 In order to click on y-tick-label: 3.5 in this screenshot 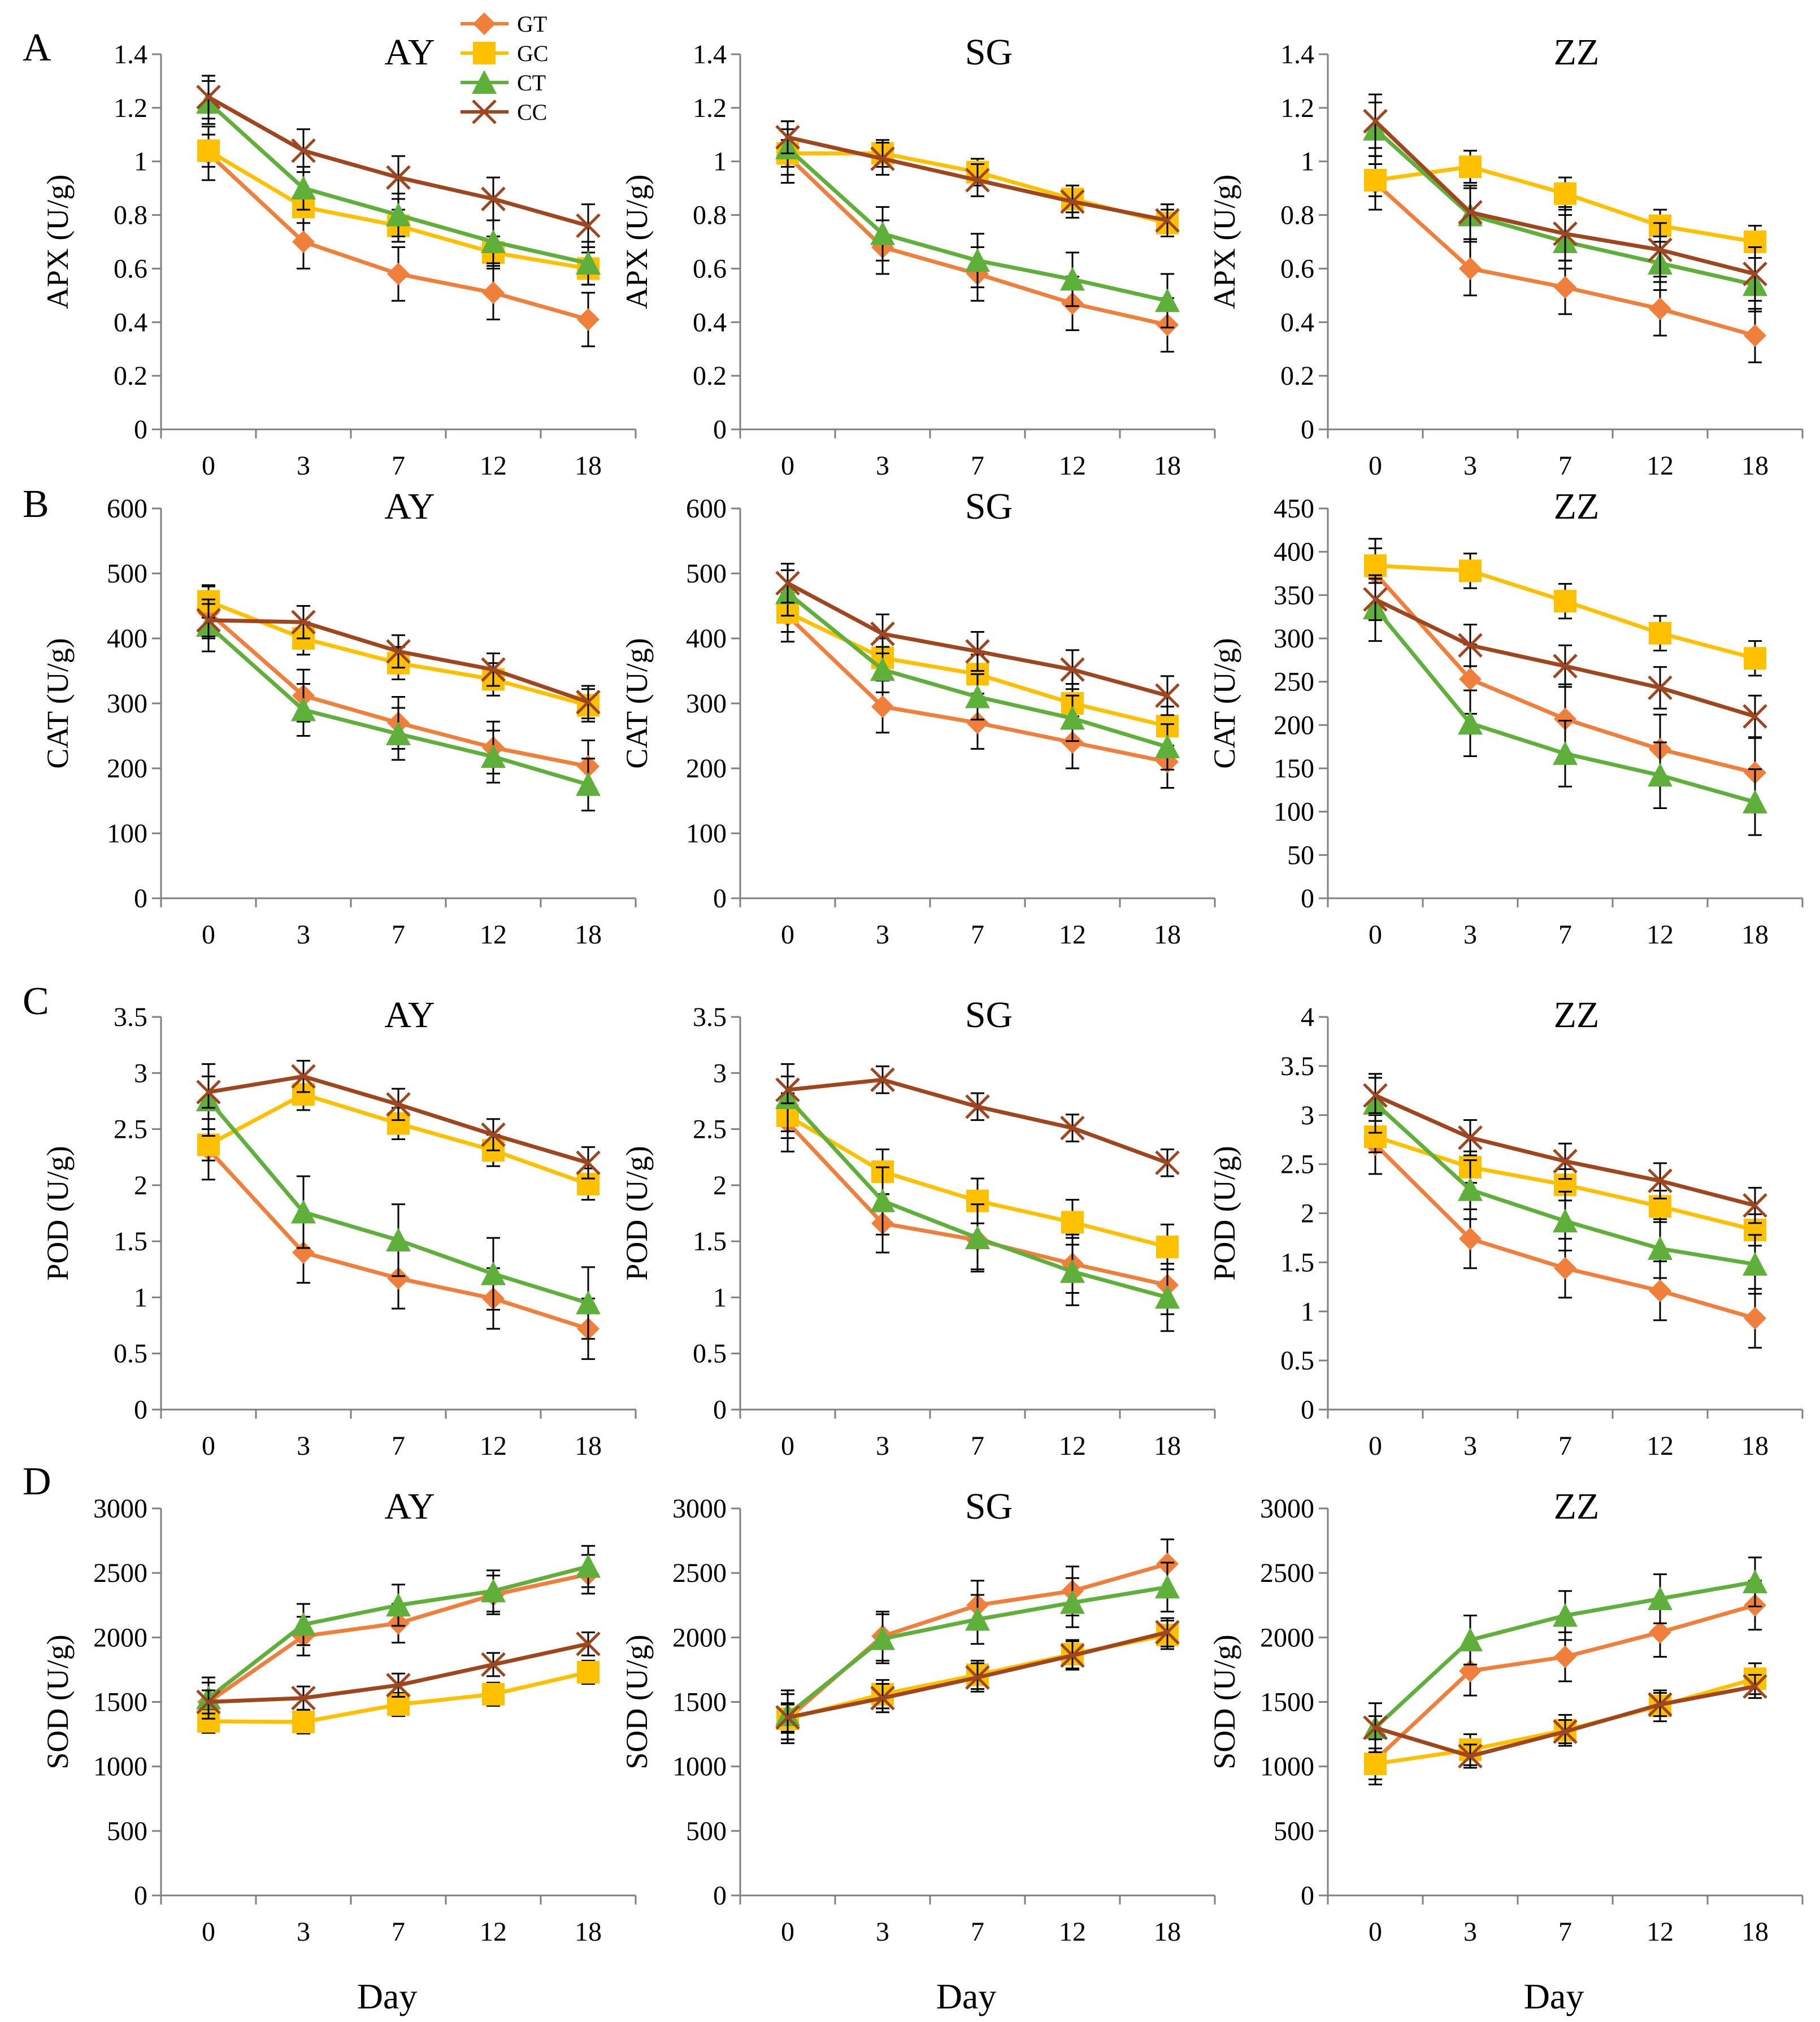, I will do `click(130, 1017)`.